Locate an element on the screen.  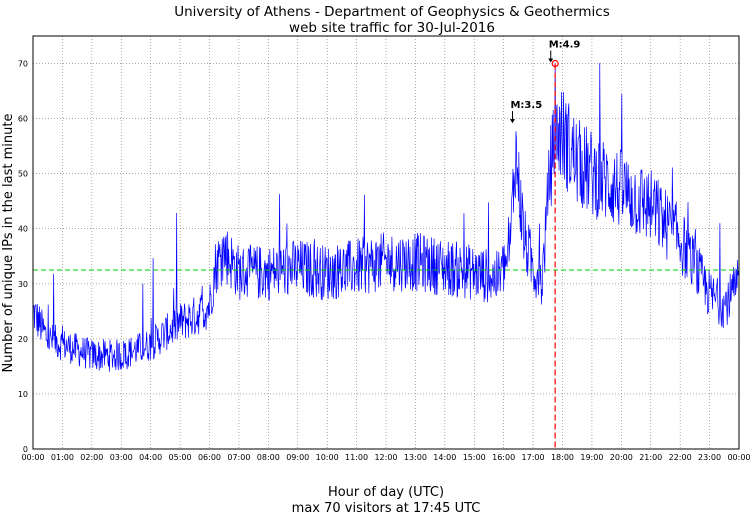
x-tick-label: 17:00 is located at coordinates (533, 457).